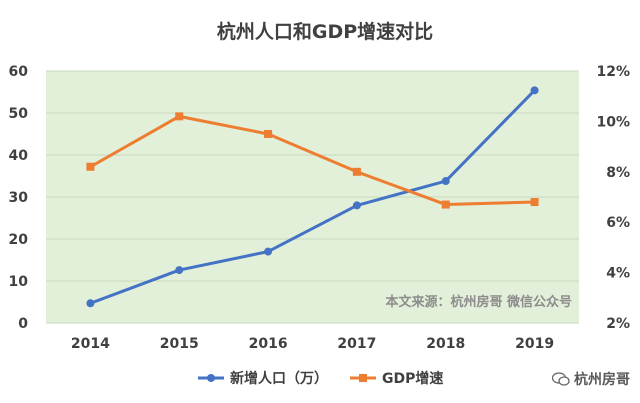  Describe the element at coordinates (268, 344) in the screenshot. I see `x-tick-label: 2016` at that location.